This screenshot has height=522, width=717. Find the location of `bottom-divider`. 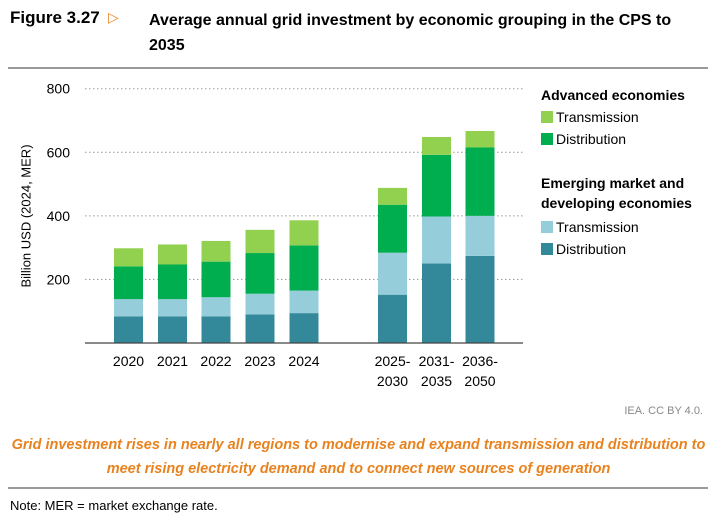

bottom-divider is located at coordinates (358, 488).